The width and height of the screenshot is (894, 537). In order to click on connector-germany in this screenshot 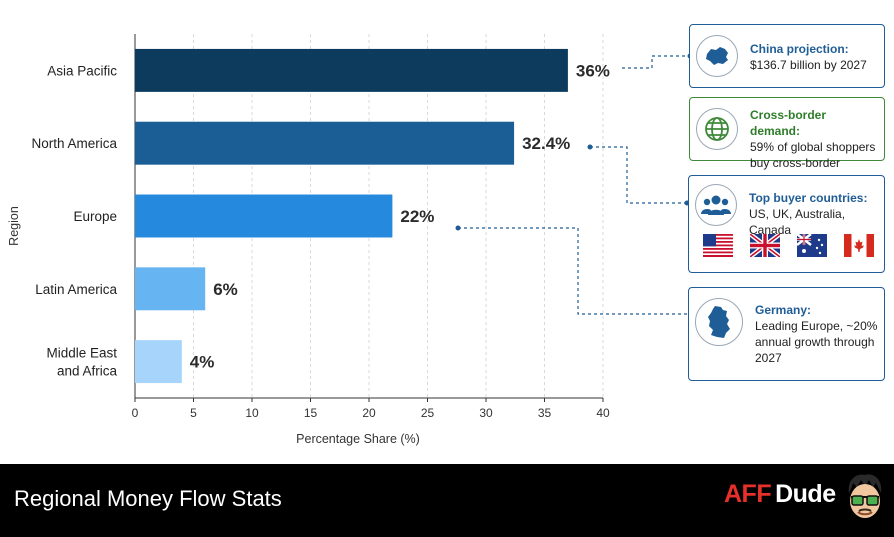, I will do `click(573, 271)`.